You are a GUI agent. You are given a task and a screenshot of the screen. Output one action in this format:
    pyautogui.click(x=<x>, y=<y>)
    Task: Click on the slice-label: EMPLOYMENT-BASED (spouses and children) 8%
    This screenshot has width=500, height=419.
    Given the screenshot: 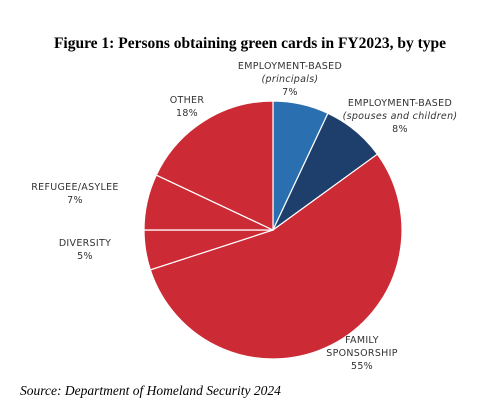 What is the action you would take?
    pyautogui.click(x=400, y=116)
    